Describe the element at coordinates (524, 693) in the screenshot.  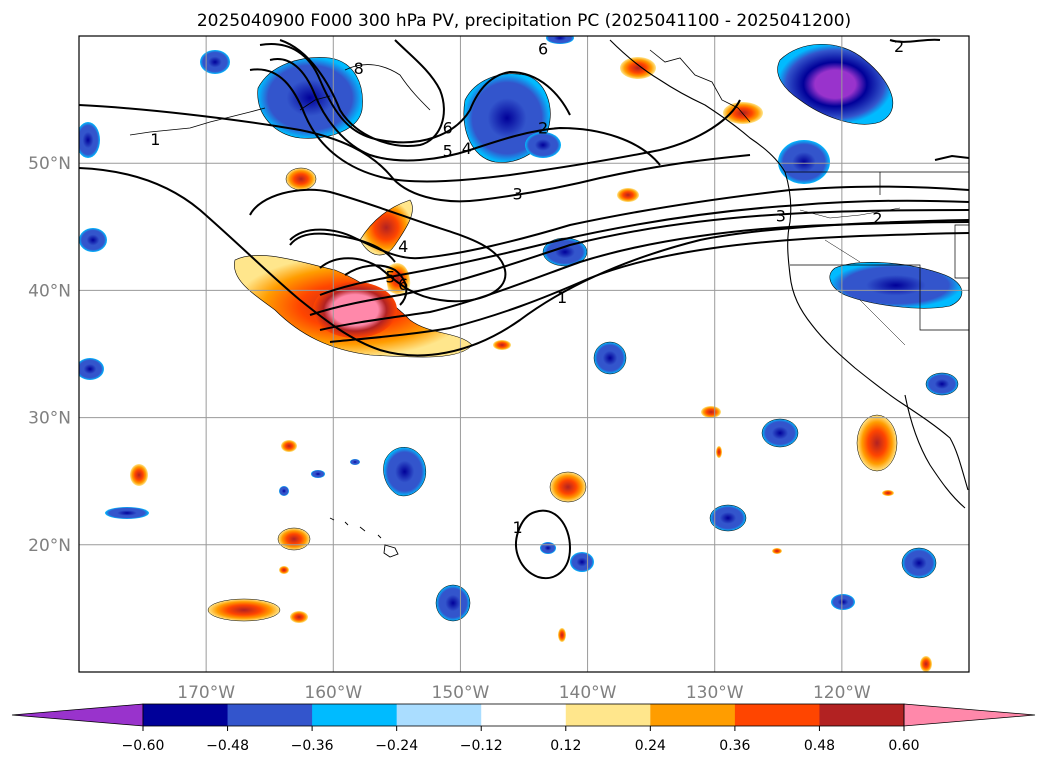
I see `x-tick-labels: 170°W 160°W 150°W 140°W 130°W 120°W` at that location.